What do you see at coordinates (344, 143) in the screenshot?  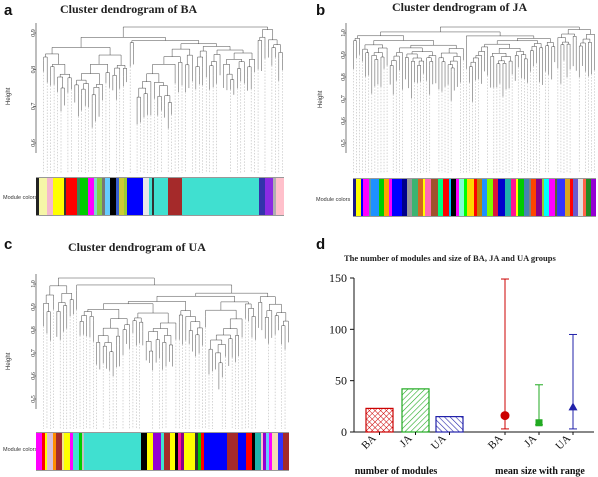 I see `height-tick-label: 0.5` at bounding box center [344, 143].